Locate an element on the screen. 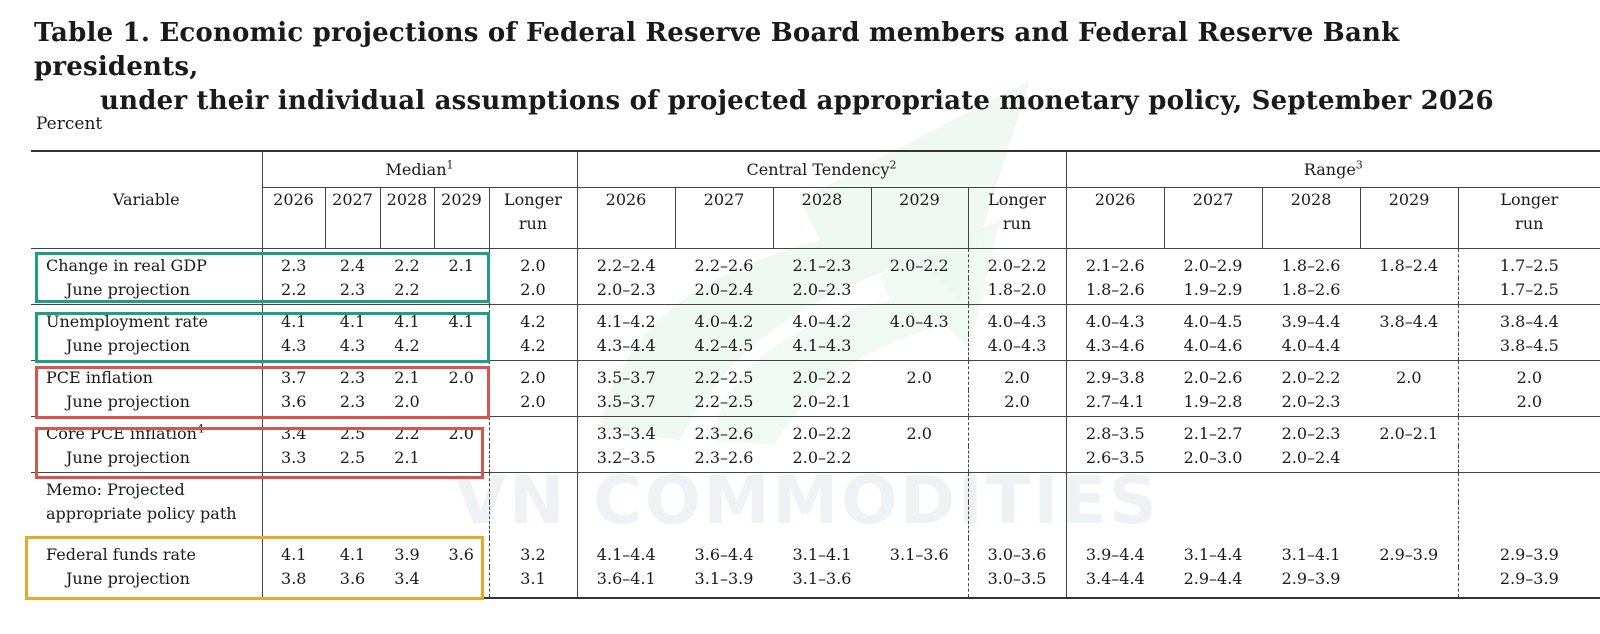 This screenshot has height=634, width=1600. central-tendency-value: 2.3–2.6 is located at coordinates (724, 431).